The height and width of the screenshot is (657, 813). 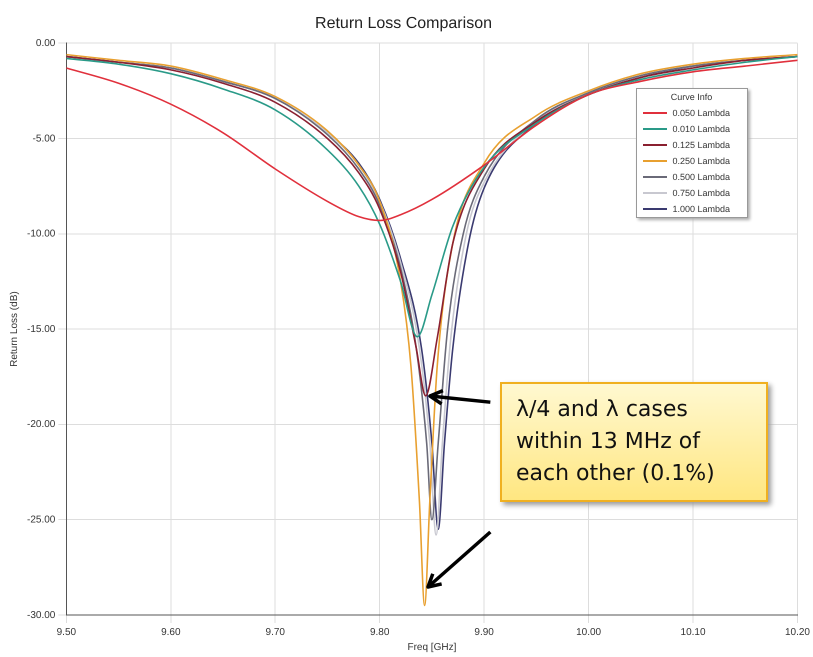 I want to click on legend-label: 0.010 Lambda, so click(x=701, y=129).